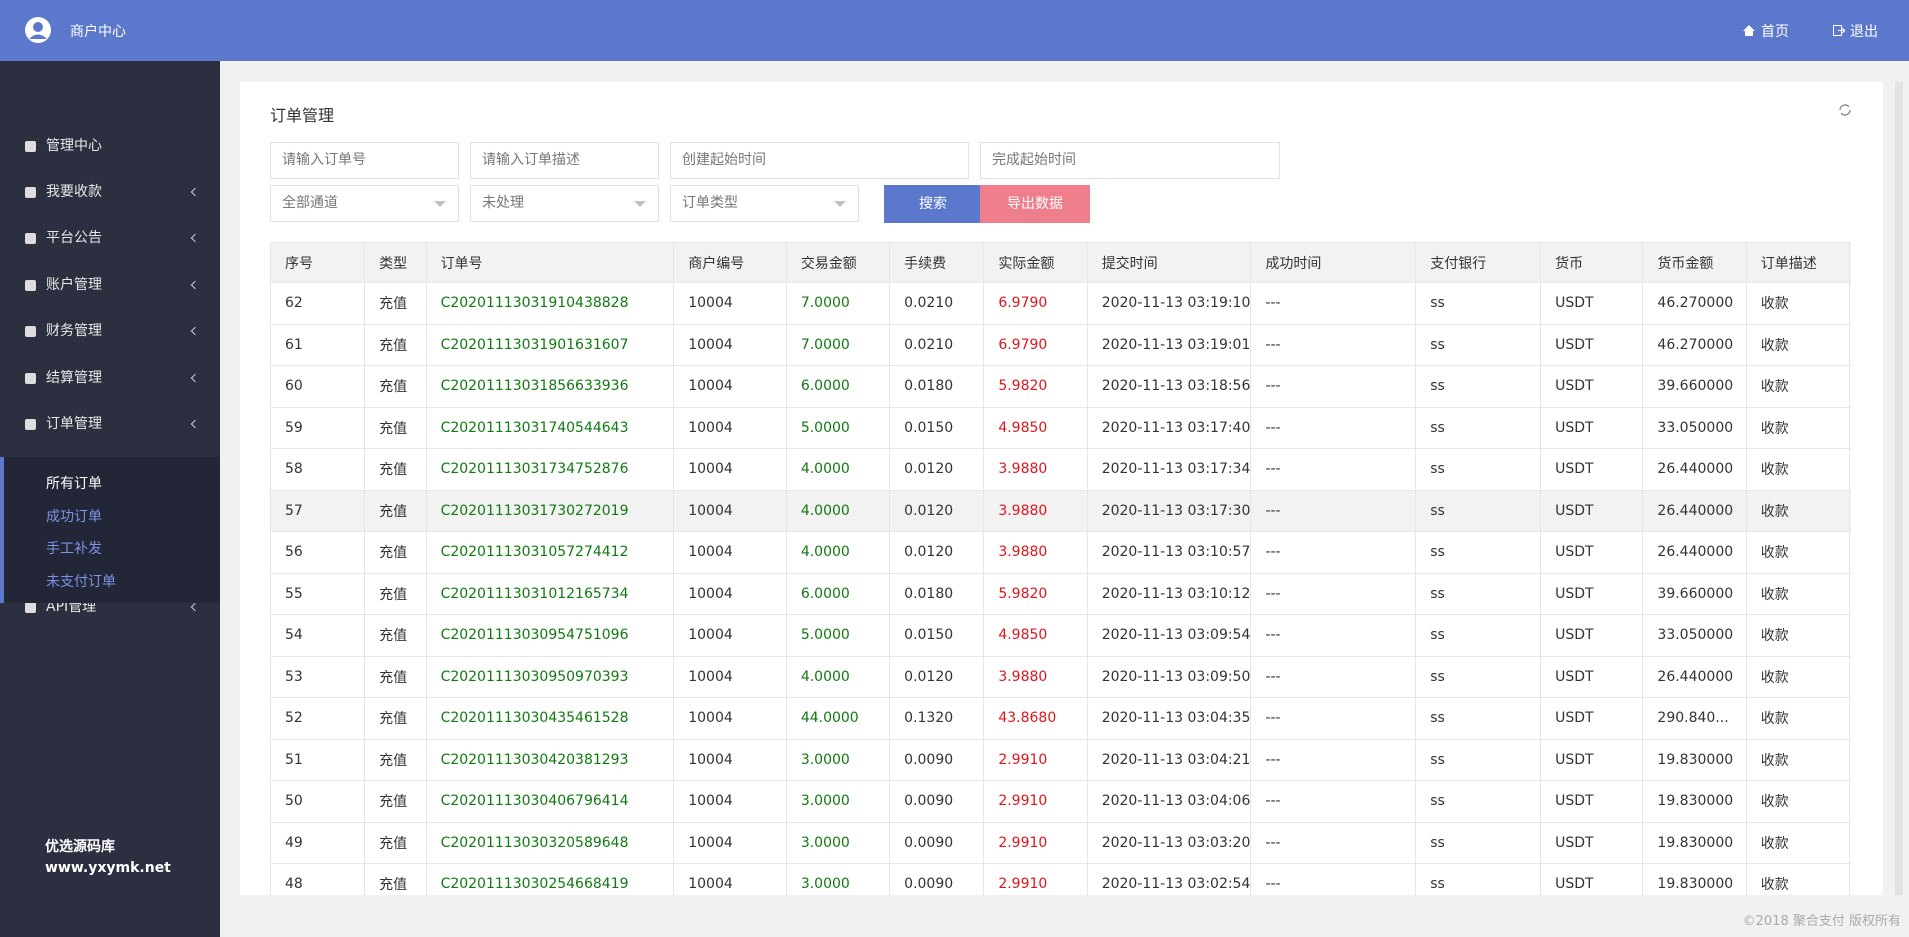 The image size is (1909, 937). I want to click on table-cell: 2020-11-13 03:04:21, so click(1169, 759).